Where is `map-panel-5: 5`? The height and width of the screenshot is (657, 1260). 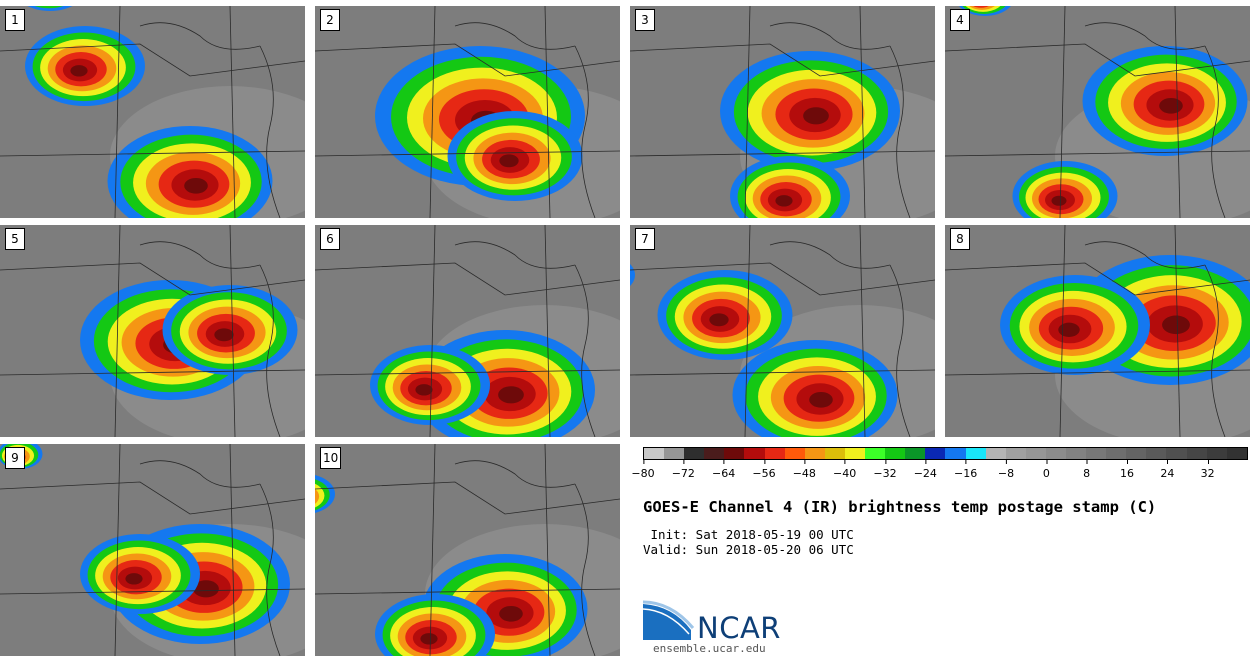
map-panel-5: 5 is located at coordinates (152, 331).